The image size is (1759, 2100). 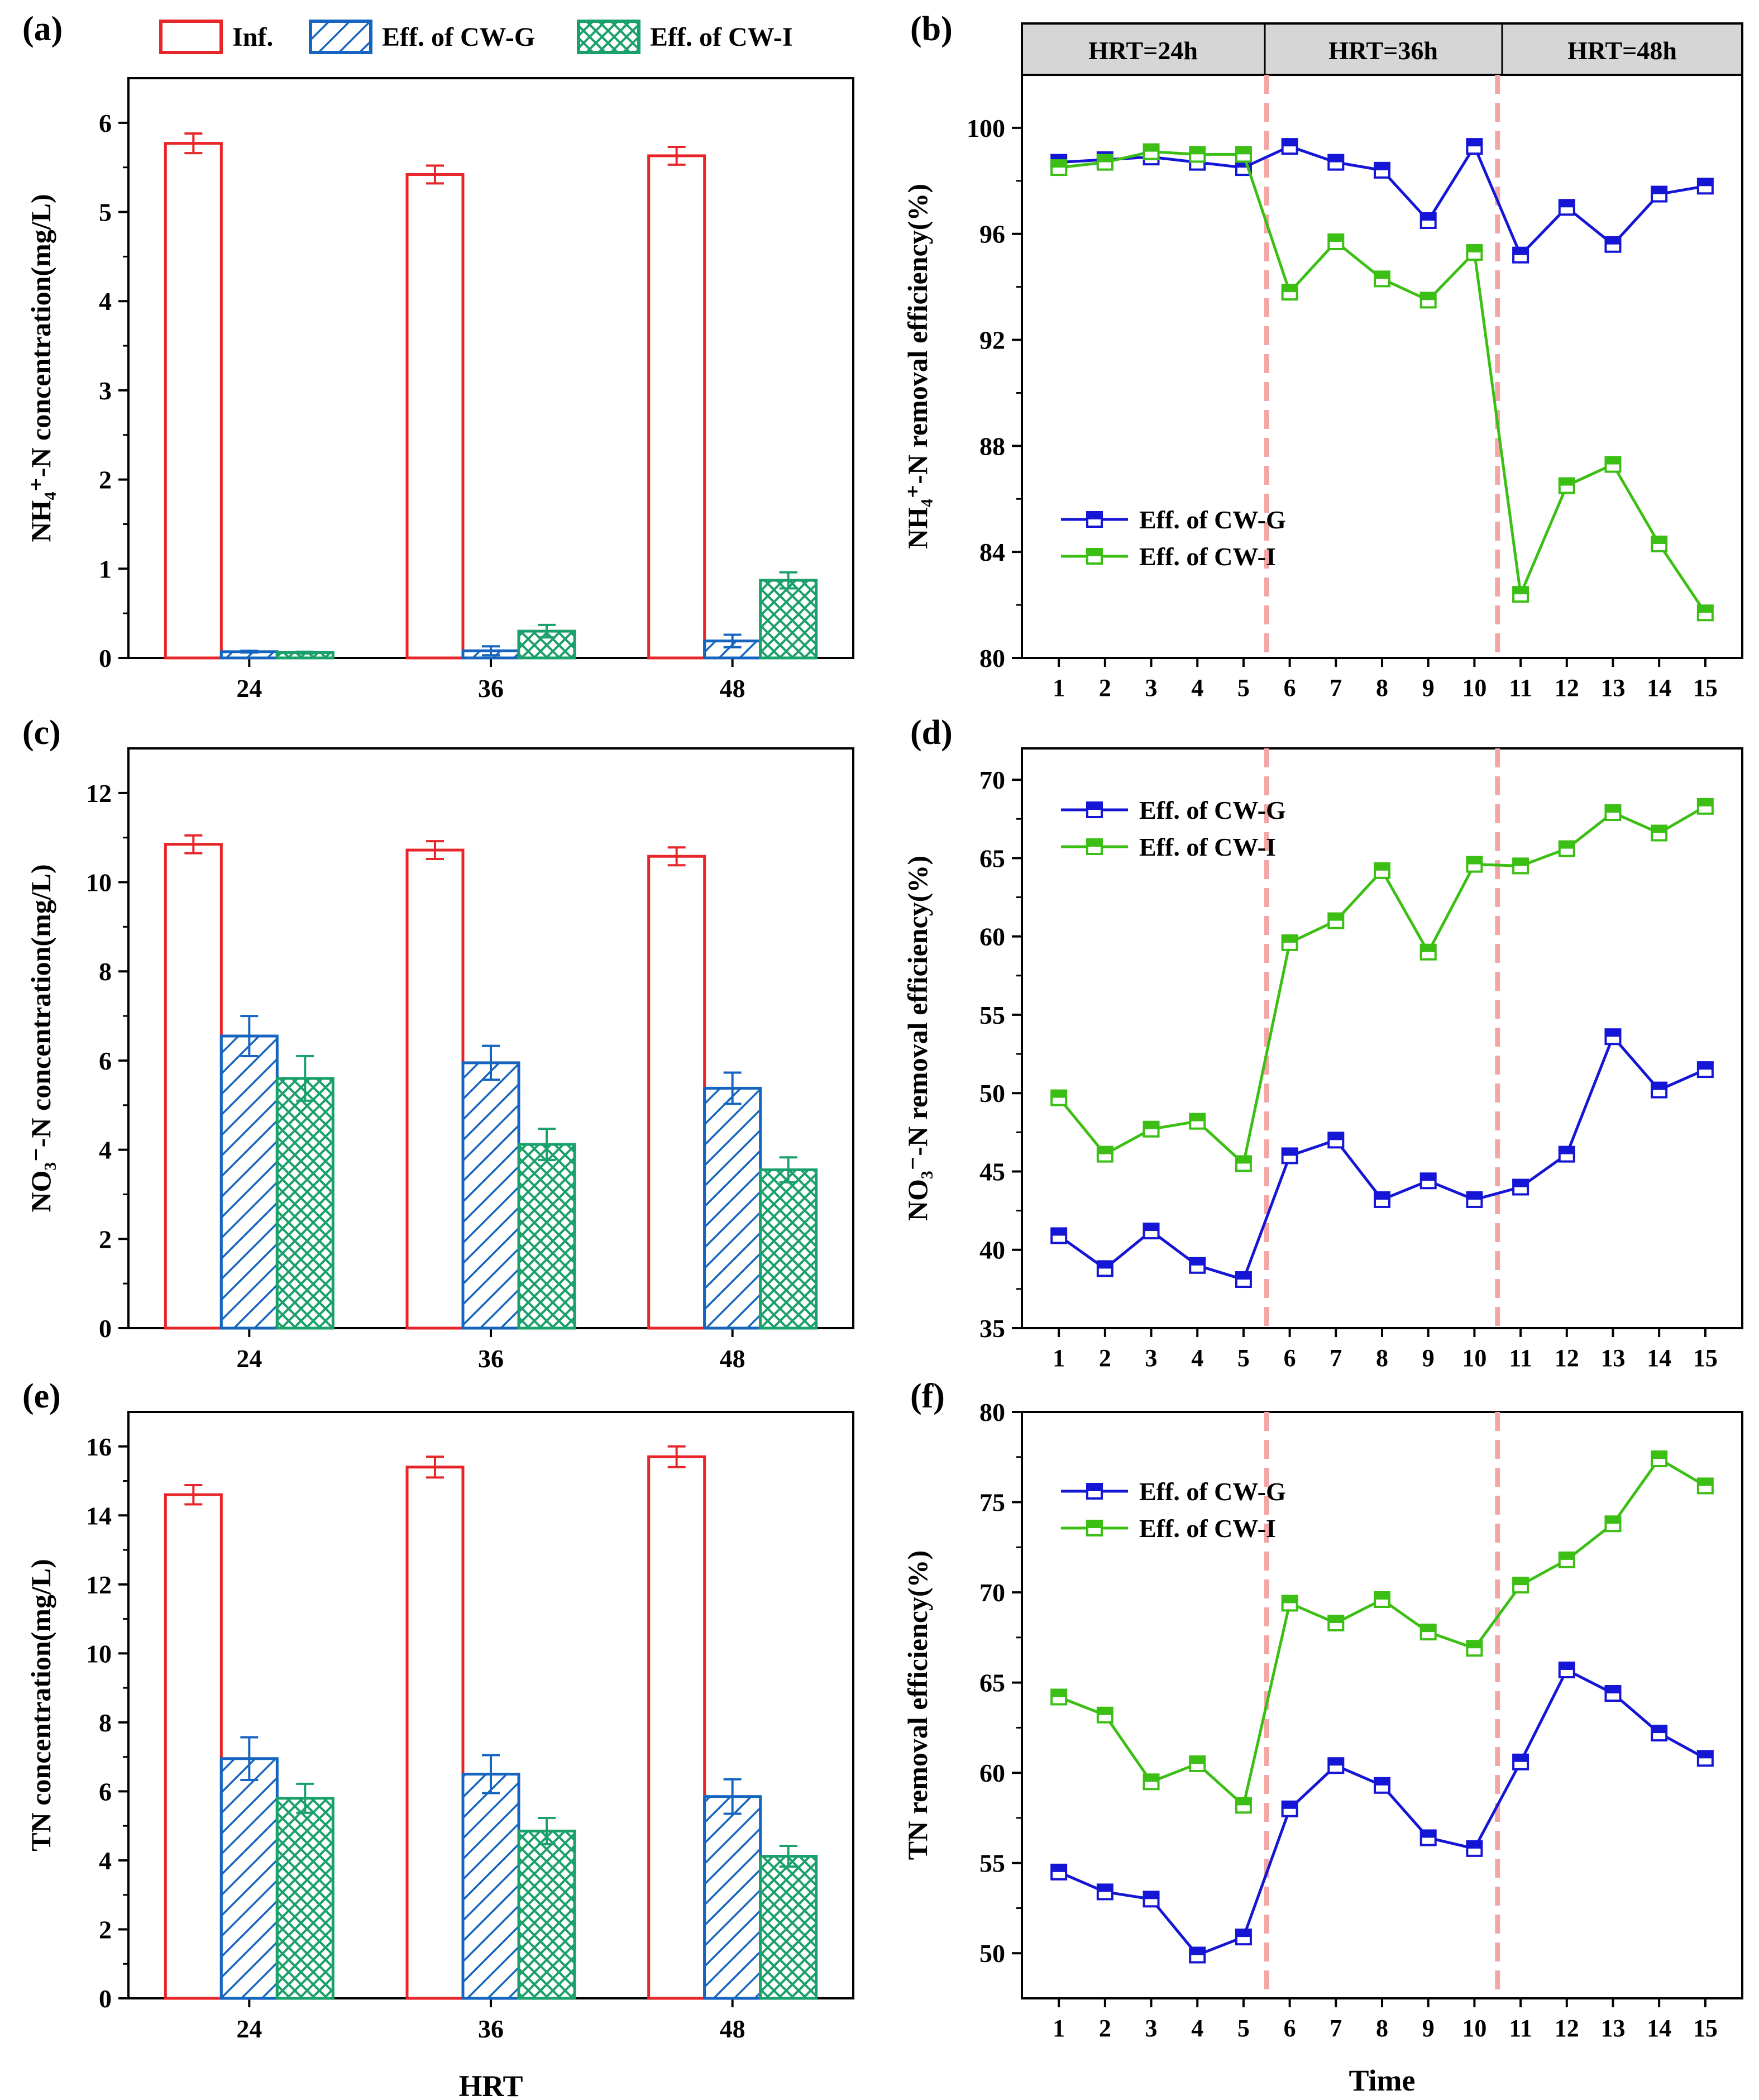 I want to click on legend-label-cwg: Eff. of CW-G, so click(x=458, y=37).